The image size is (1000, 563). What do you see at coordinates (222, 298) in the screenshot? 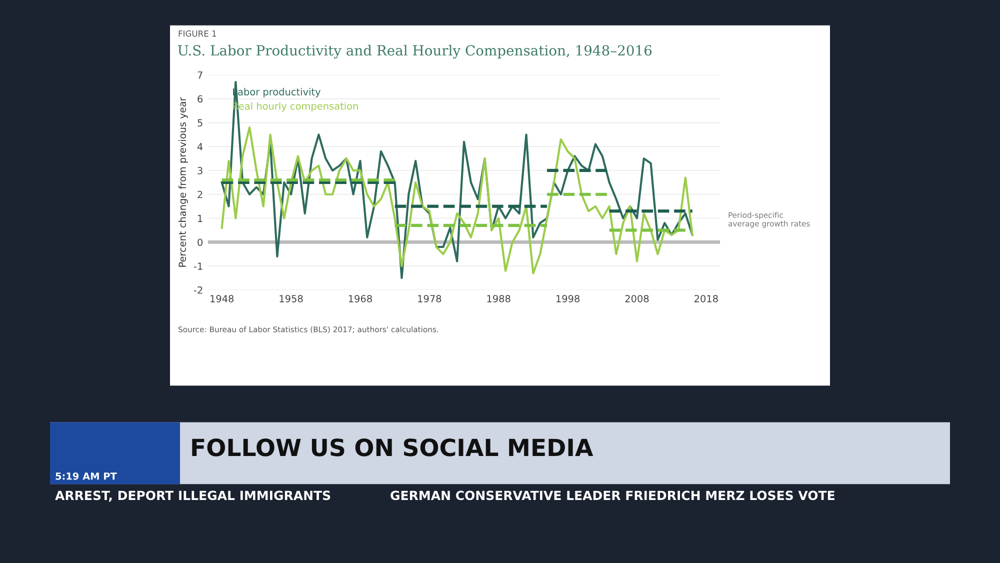
I see `x-tick-label: 1948` at bounding box center [222, 298].